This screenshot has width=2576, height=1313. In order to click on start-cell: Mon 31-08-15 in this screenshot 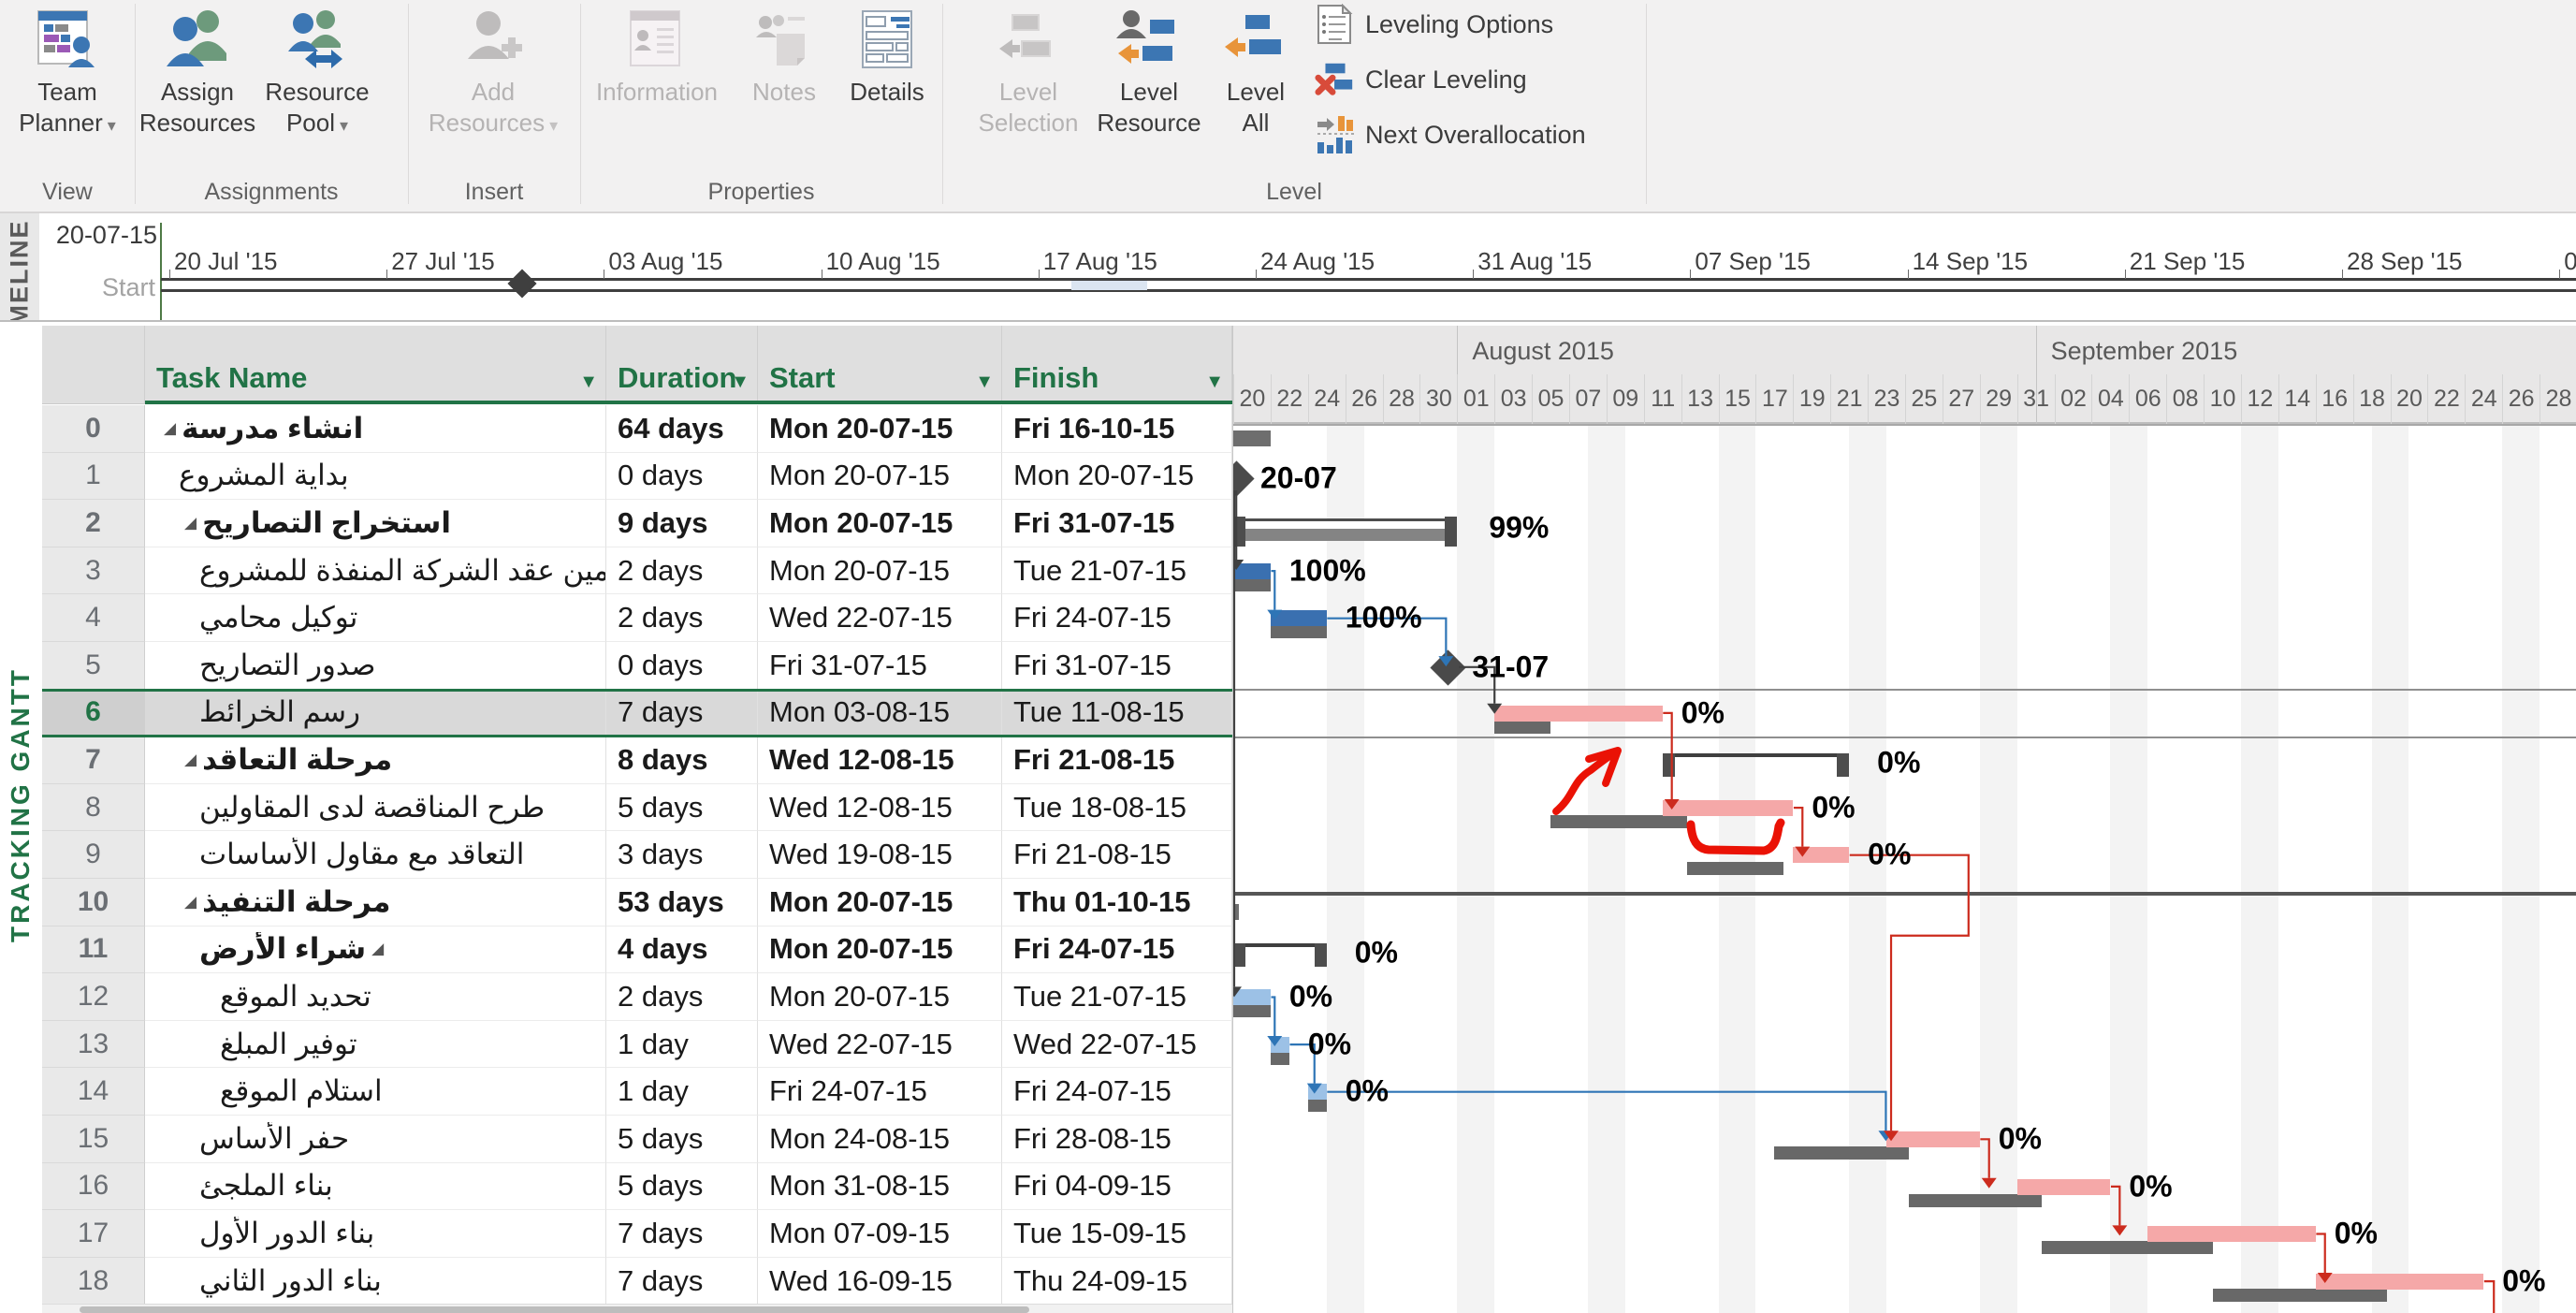, I will do `click(880, 1186)`.